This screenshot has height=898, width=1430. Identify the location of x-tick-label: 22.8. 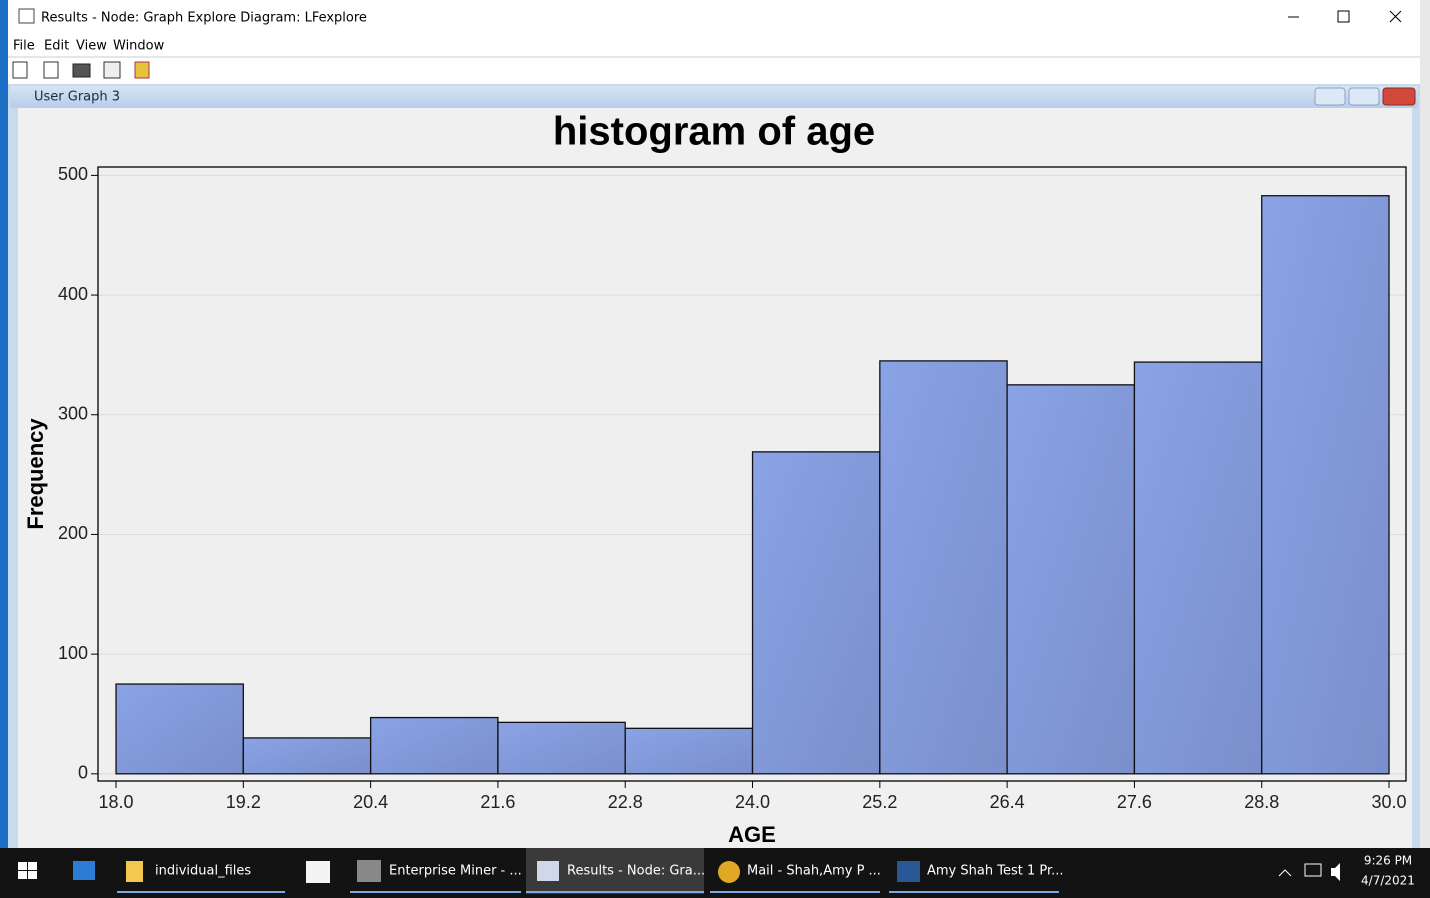
(625, 802).